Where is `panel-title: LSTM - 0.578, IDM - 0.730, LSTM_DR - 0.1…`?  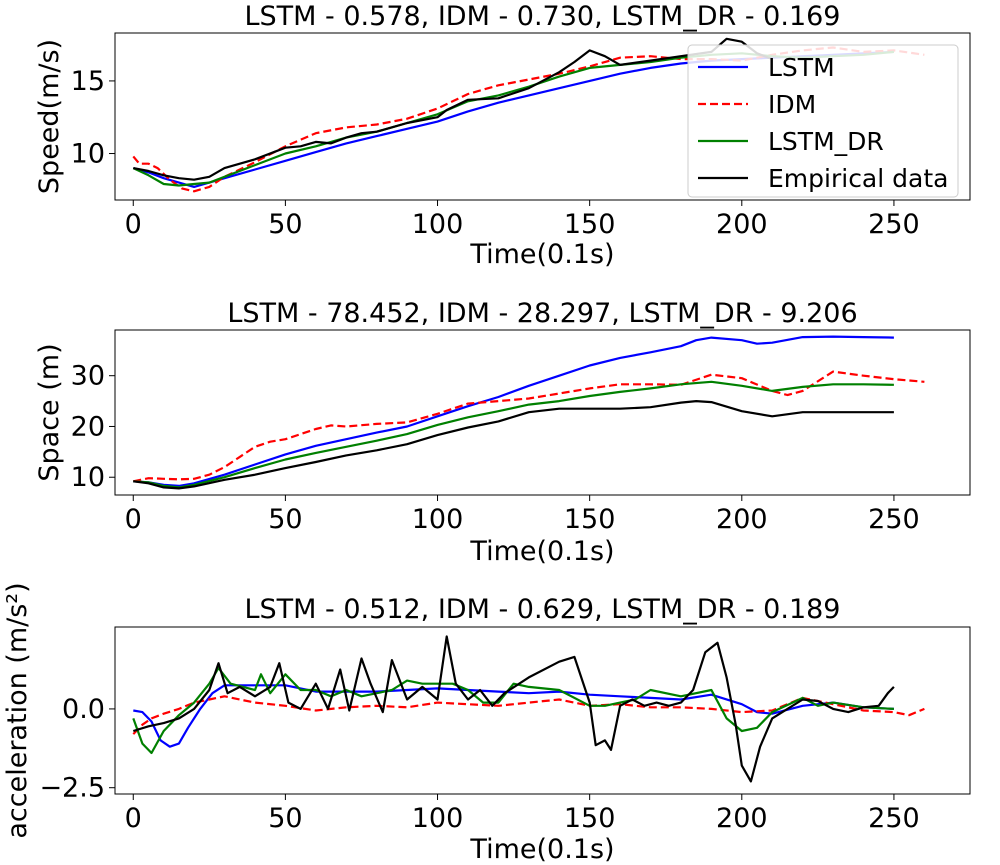
panel-title: LSTM - 0.578, IDM - 0.730, LSTM_DR - 0.1… is located at coordinates (543, 16).